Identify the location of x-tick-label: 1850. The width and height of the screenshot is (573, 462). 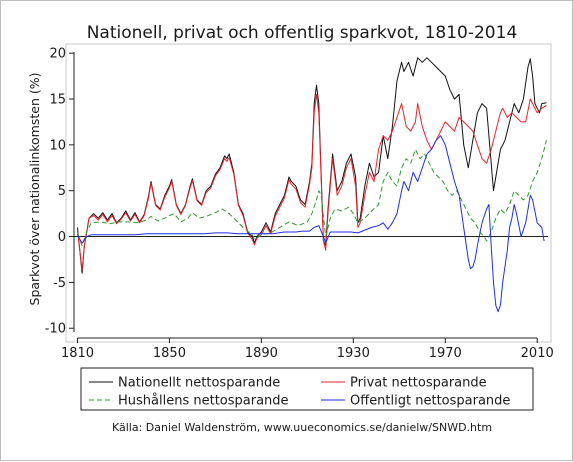
(169, 353).